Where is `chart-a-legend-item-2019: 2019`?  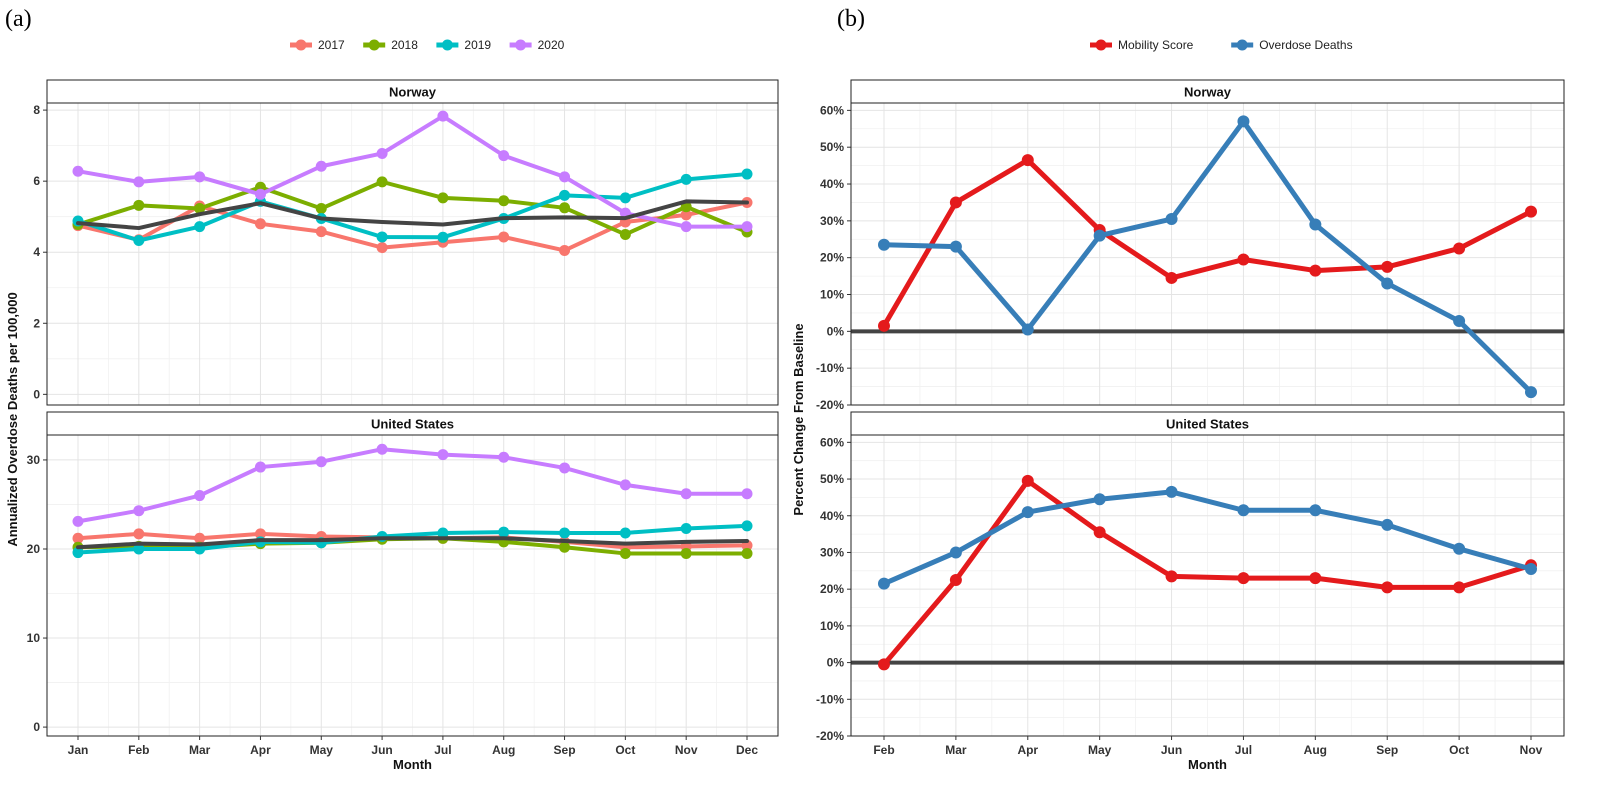 chart-a-legend-item-2019: 2019 is located at coordinates (463, 45).